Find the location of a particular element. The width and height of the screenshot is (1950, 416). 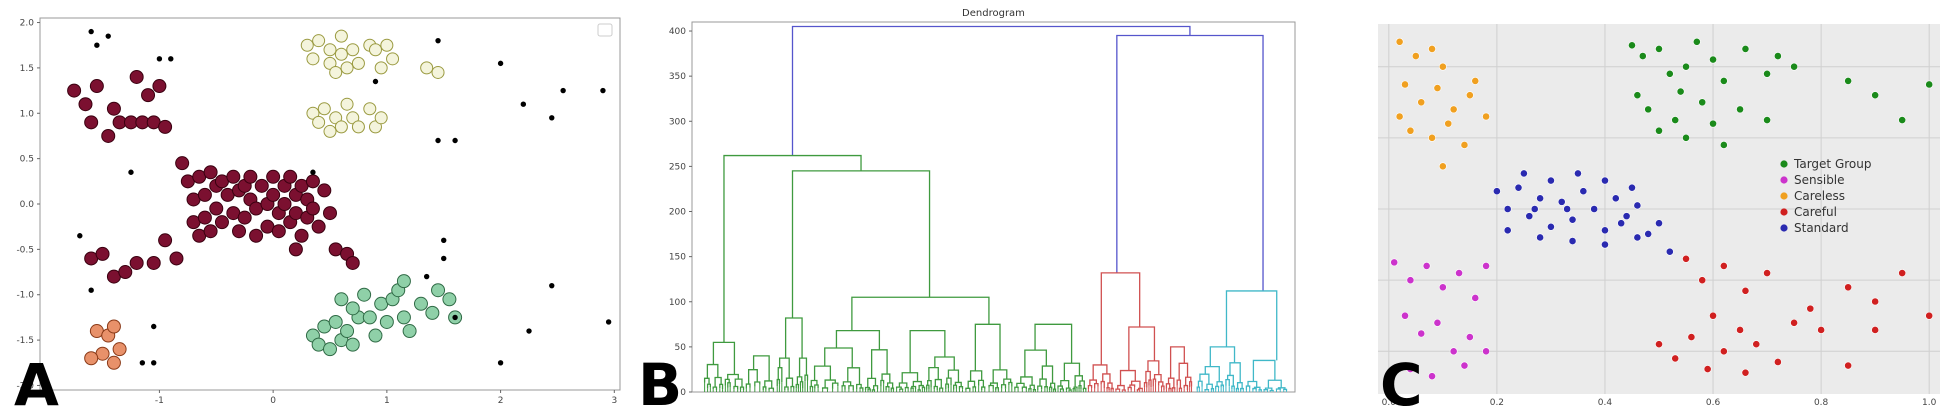

legend-entry: Target Group is located at coordinates (1832, 164).